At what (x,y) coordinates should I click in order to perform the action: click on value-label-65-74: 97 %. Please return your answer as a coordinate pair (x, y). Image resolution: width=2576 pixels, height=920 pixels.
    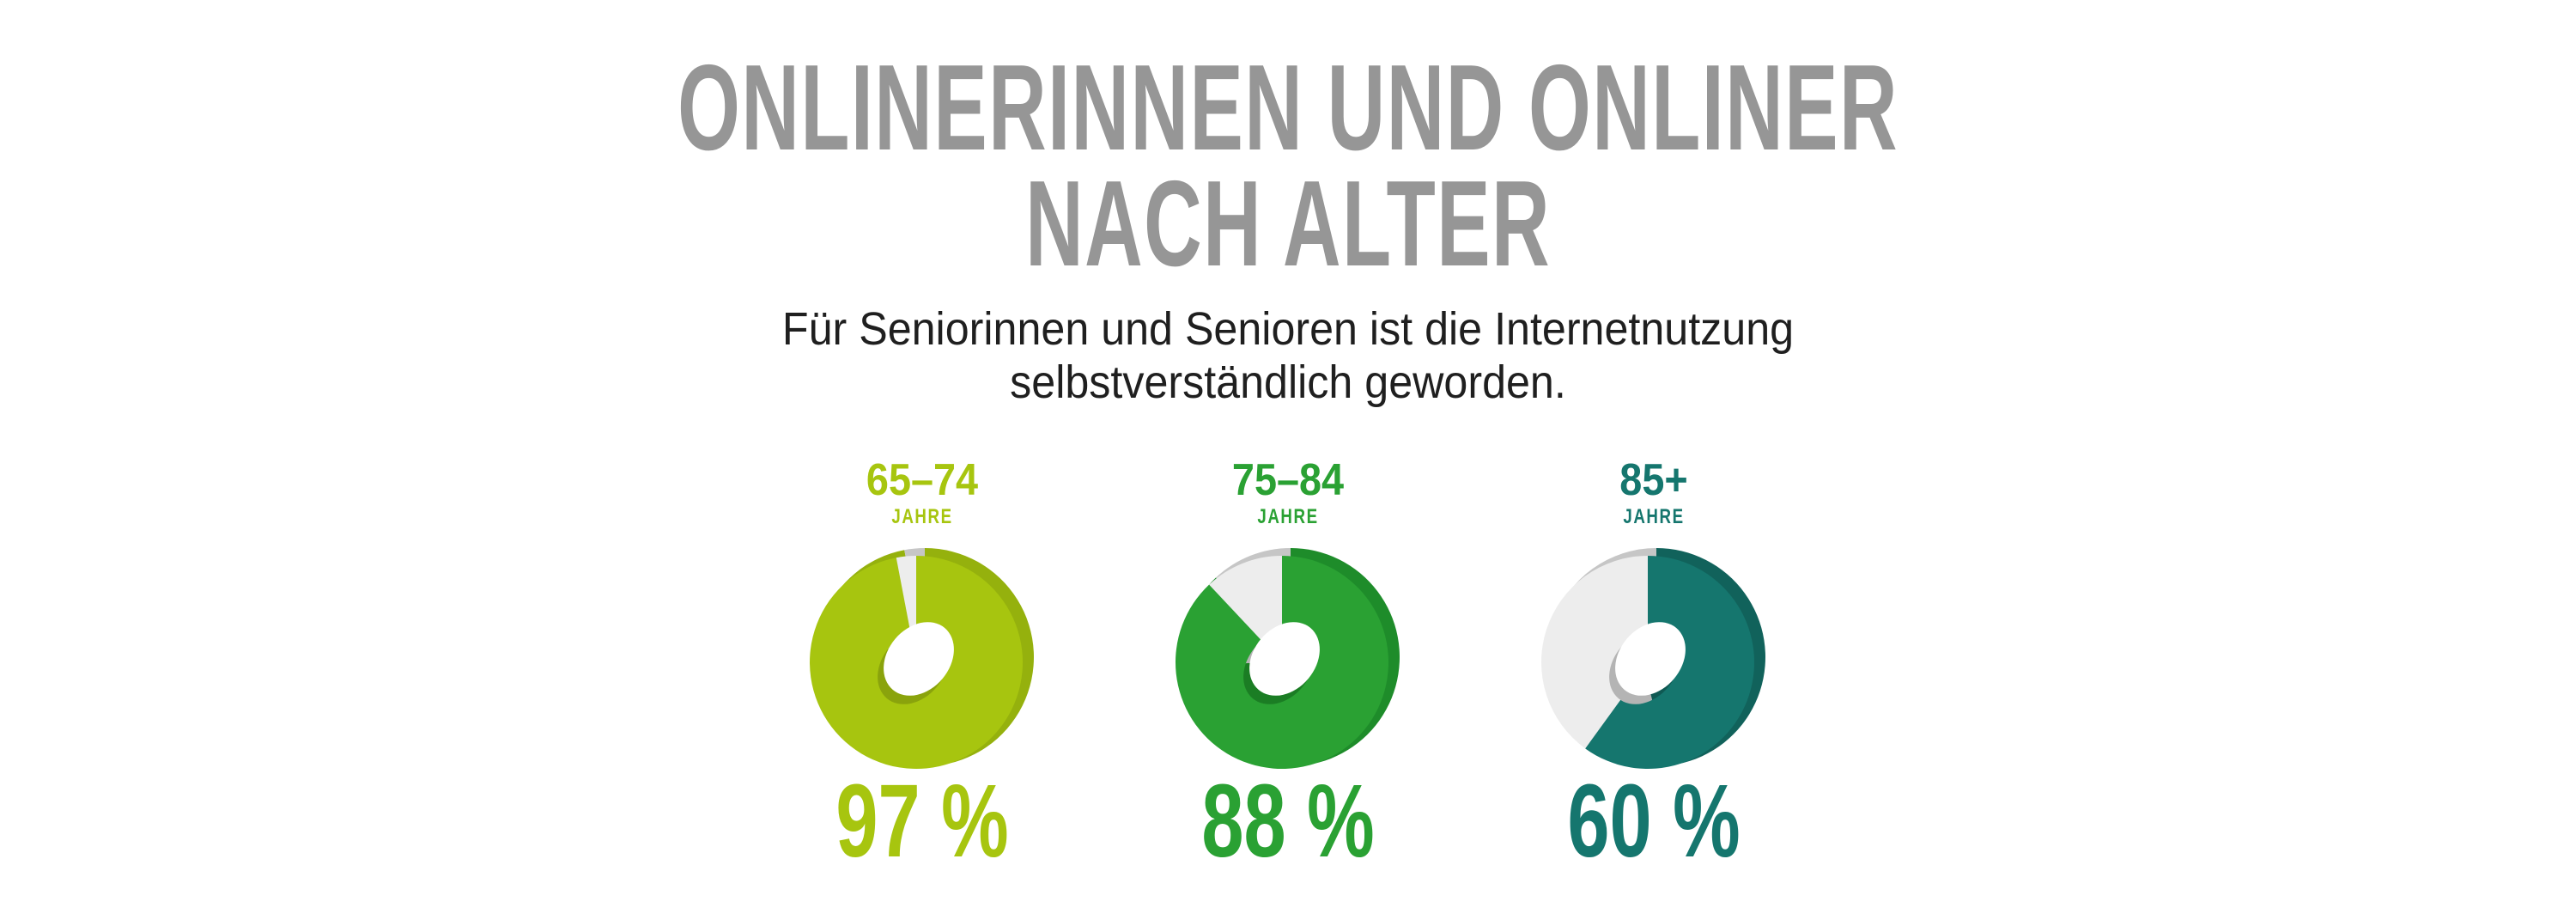
    Looking at the image, I should click on (922, 820).